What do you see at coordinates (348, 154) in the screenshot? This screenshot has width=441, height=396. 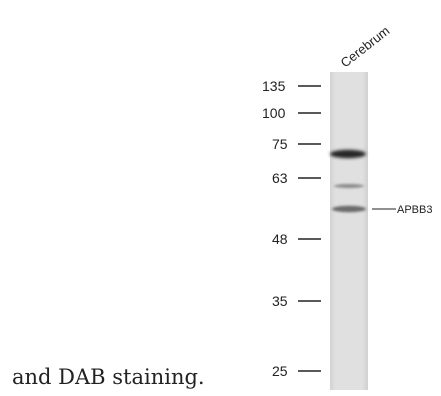 I see `band-75kda` at bounding box center [348, 154].